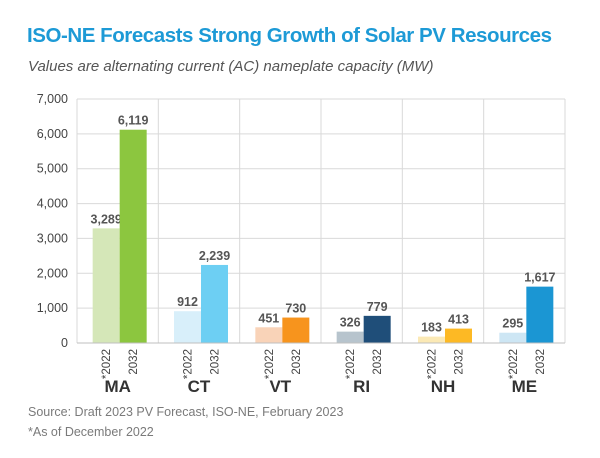  What do you see at coordinates (133, 121) in the screenshot?
I see `data-label: 6,119` at bounding box center [133, 121].